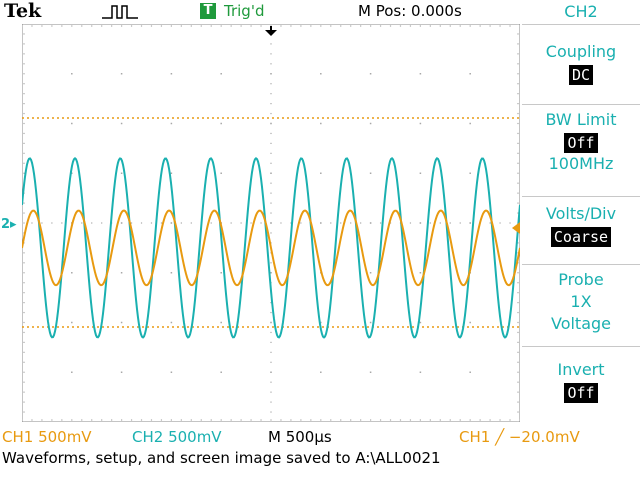  Describe the element at coordinates (519, 437) in the screenshot. I see `trigger-readout: CH1 ╱ −20.0mV` at that location.